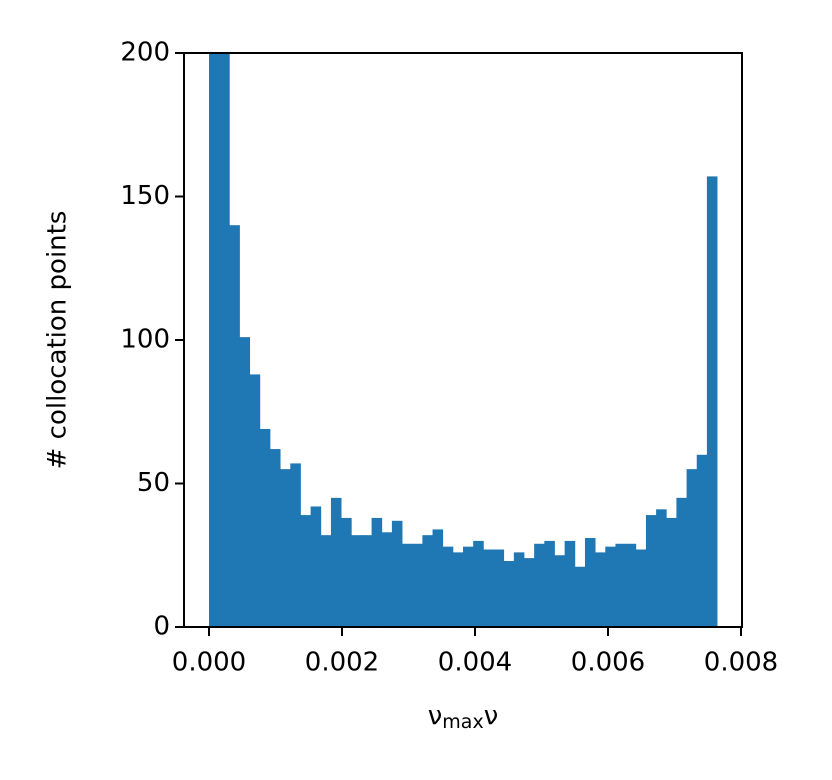  I want to click on x-axis-label: νmaxν, so click(463, 717).